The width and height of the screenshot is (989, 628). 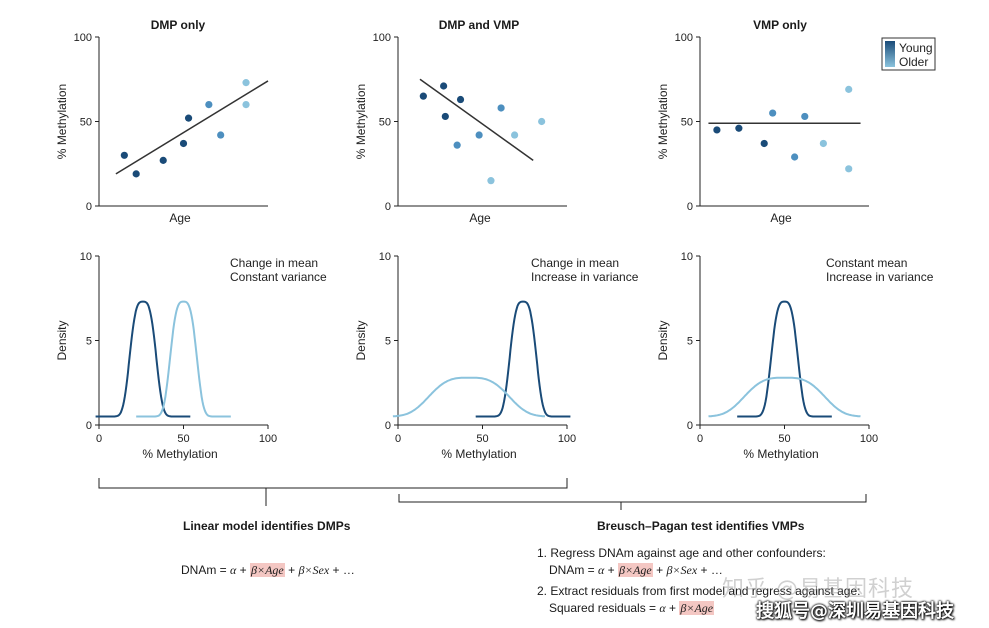 I want to click on panel-title: DMP only, so click(x=178, y=25).